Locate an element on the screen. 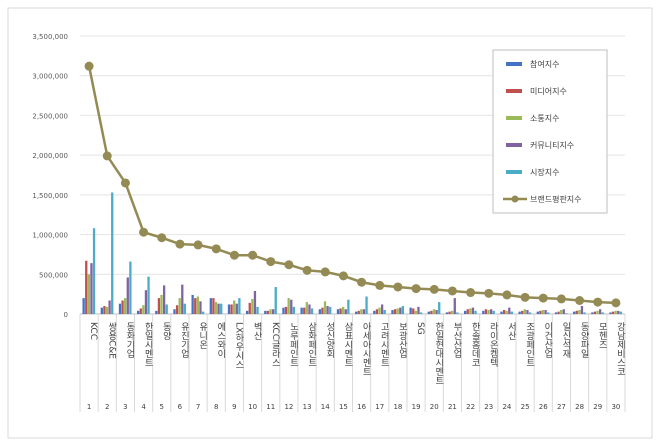 The image size is (660, 446). rank-label: 17 is located at coordinates (379, 407).